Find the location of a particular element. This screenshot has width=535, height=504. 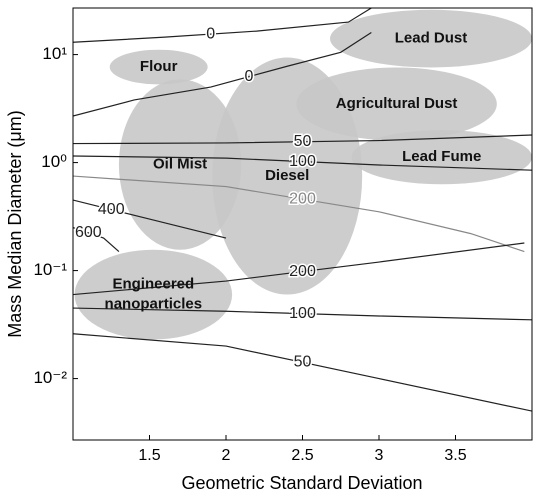

x-tick-label: 2 is located at coordinates (226, 455).